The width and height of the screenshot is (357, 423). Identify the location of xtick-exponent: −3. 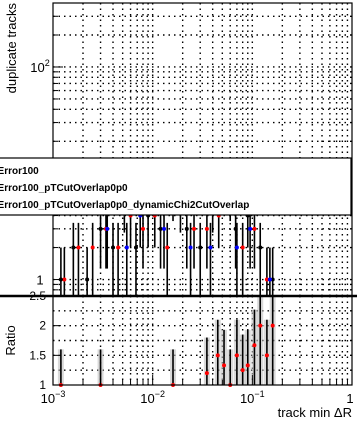
(60, 394).